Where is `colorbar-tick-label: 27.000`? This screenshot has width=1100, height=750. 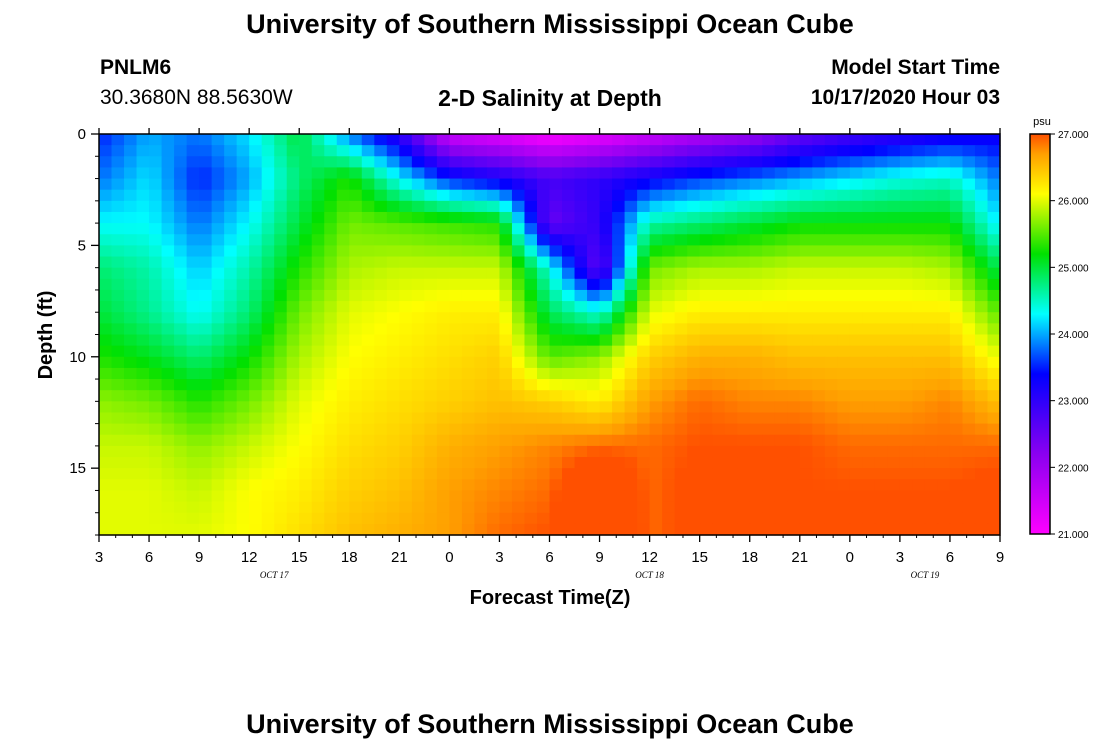 colorbar-tick-label: 27.000 is located at coordinates (1073, 135).